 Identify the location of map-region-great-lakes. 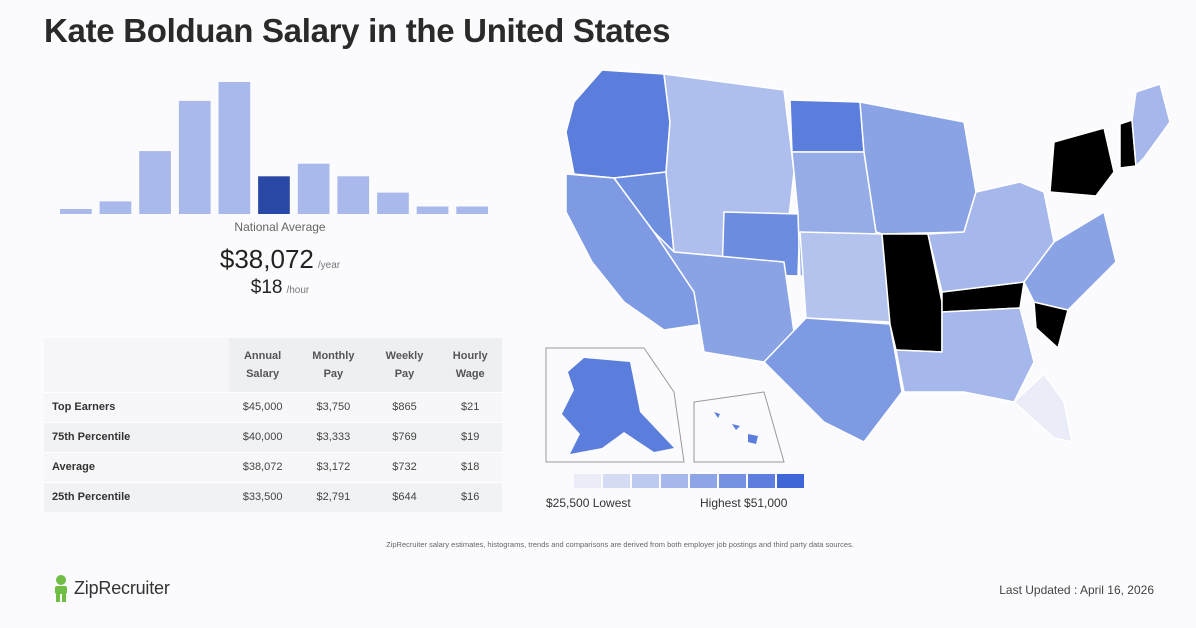
(991, 237).